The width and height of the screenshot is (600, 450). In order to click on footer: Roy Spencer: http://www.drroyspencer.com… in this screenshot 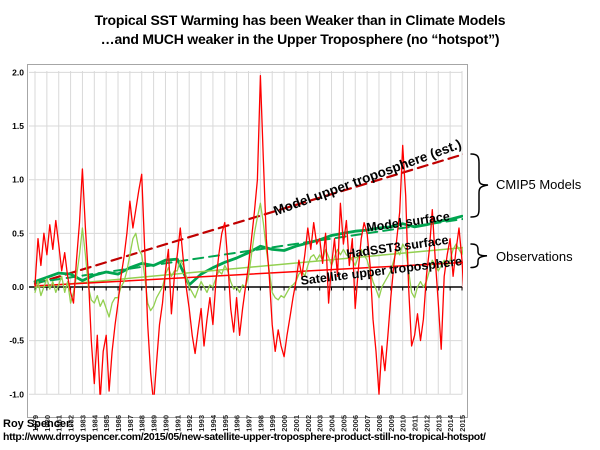, I will do `click(244, 431)`.